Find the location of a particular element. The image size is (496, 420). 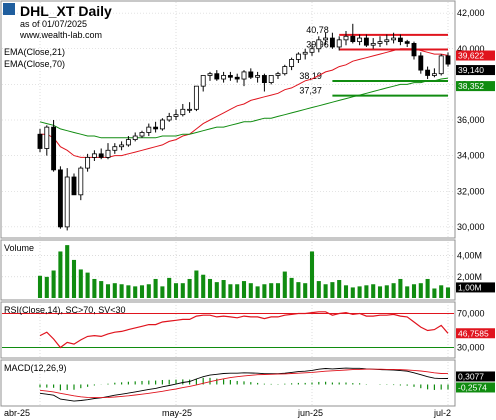

rsi-series is located at coordinates (244, 330).